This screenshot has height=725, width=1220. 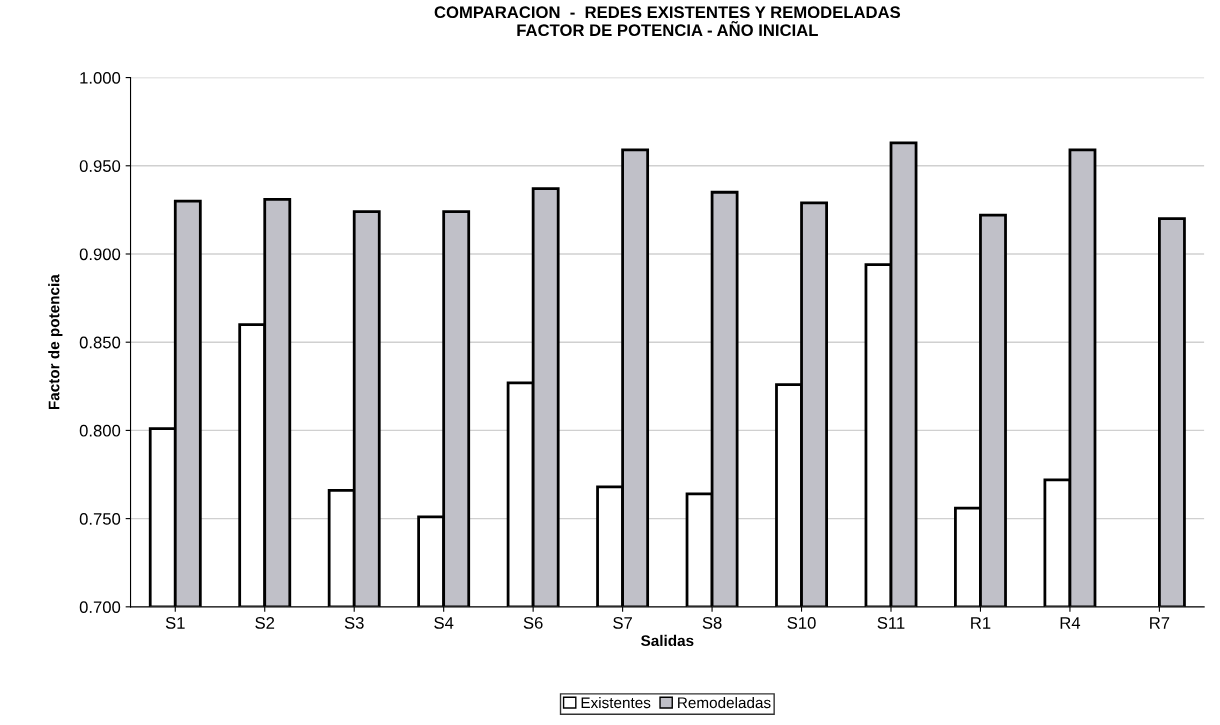 I want to click on x-tick-label: S3, so click(x=354, y=622).